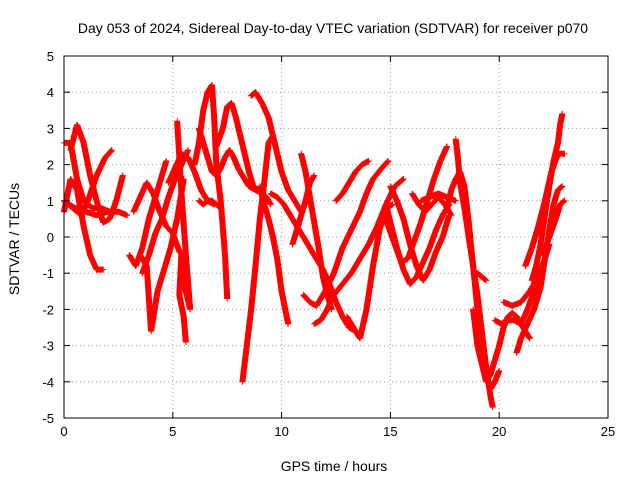  What do you see at coordinates (14, 239) in the screenshot?
I see `y-axis-label: SDTVAR / TECUs` at bounding box center [14, 239].